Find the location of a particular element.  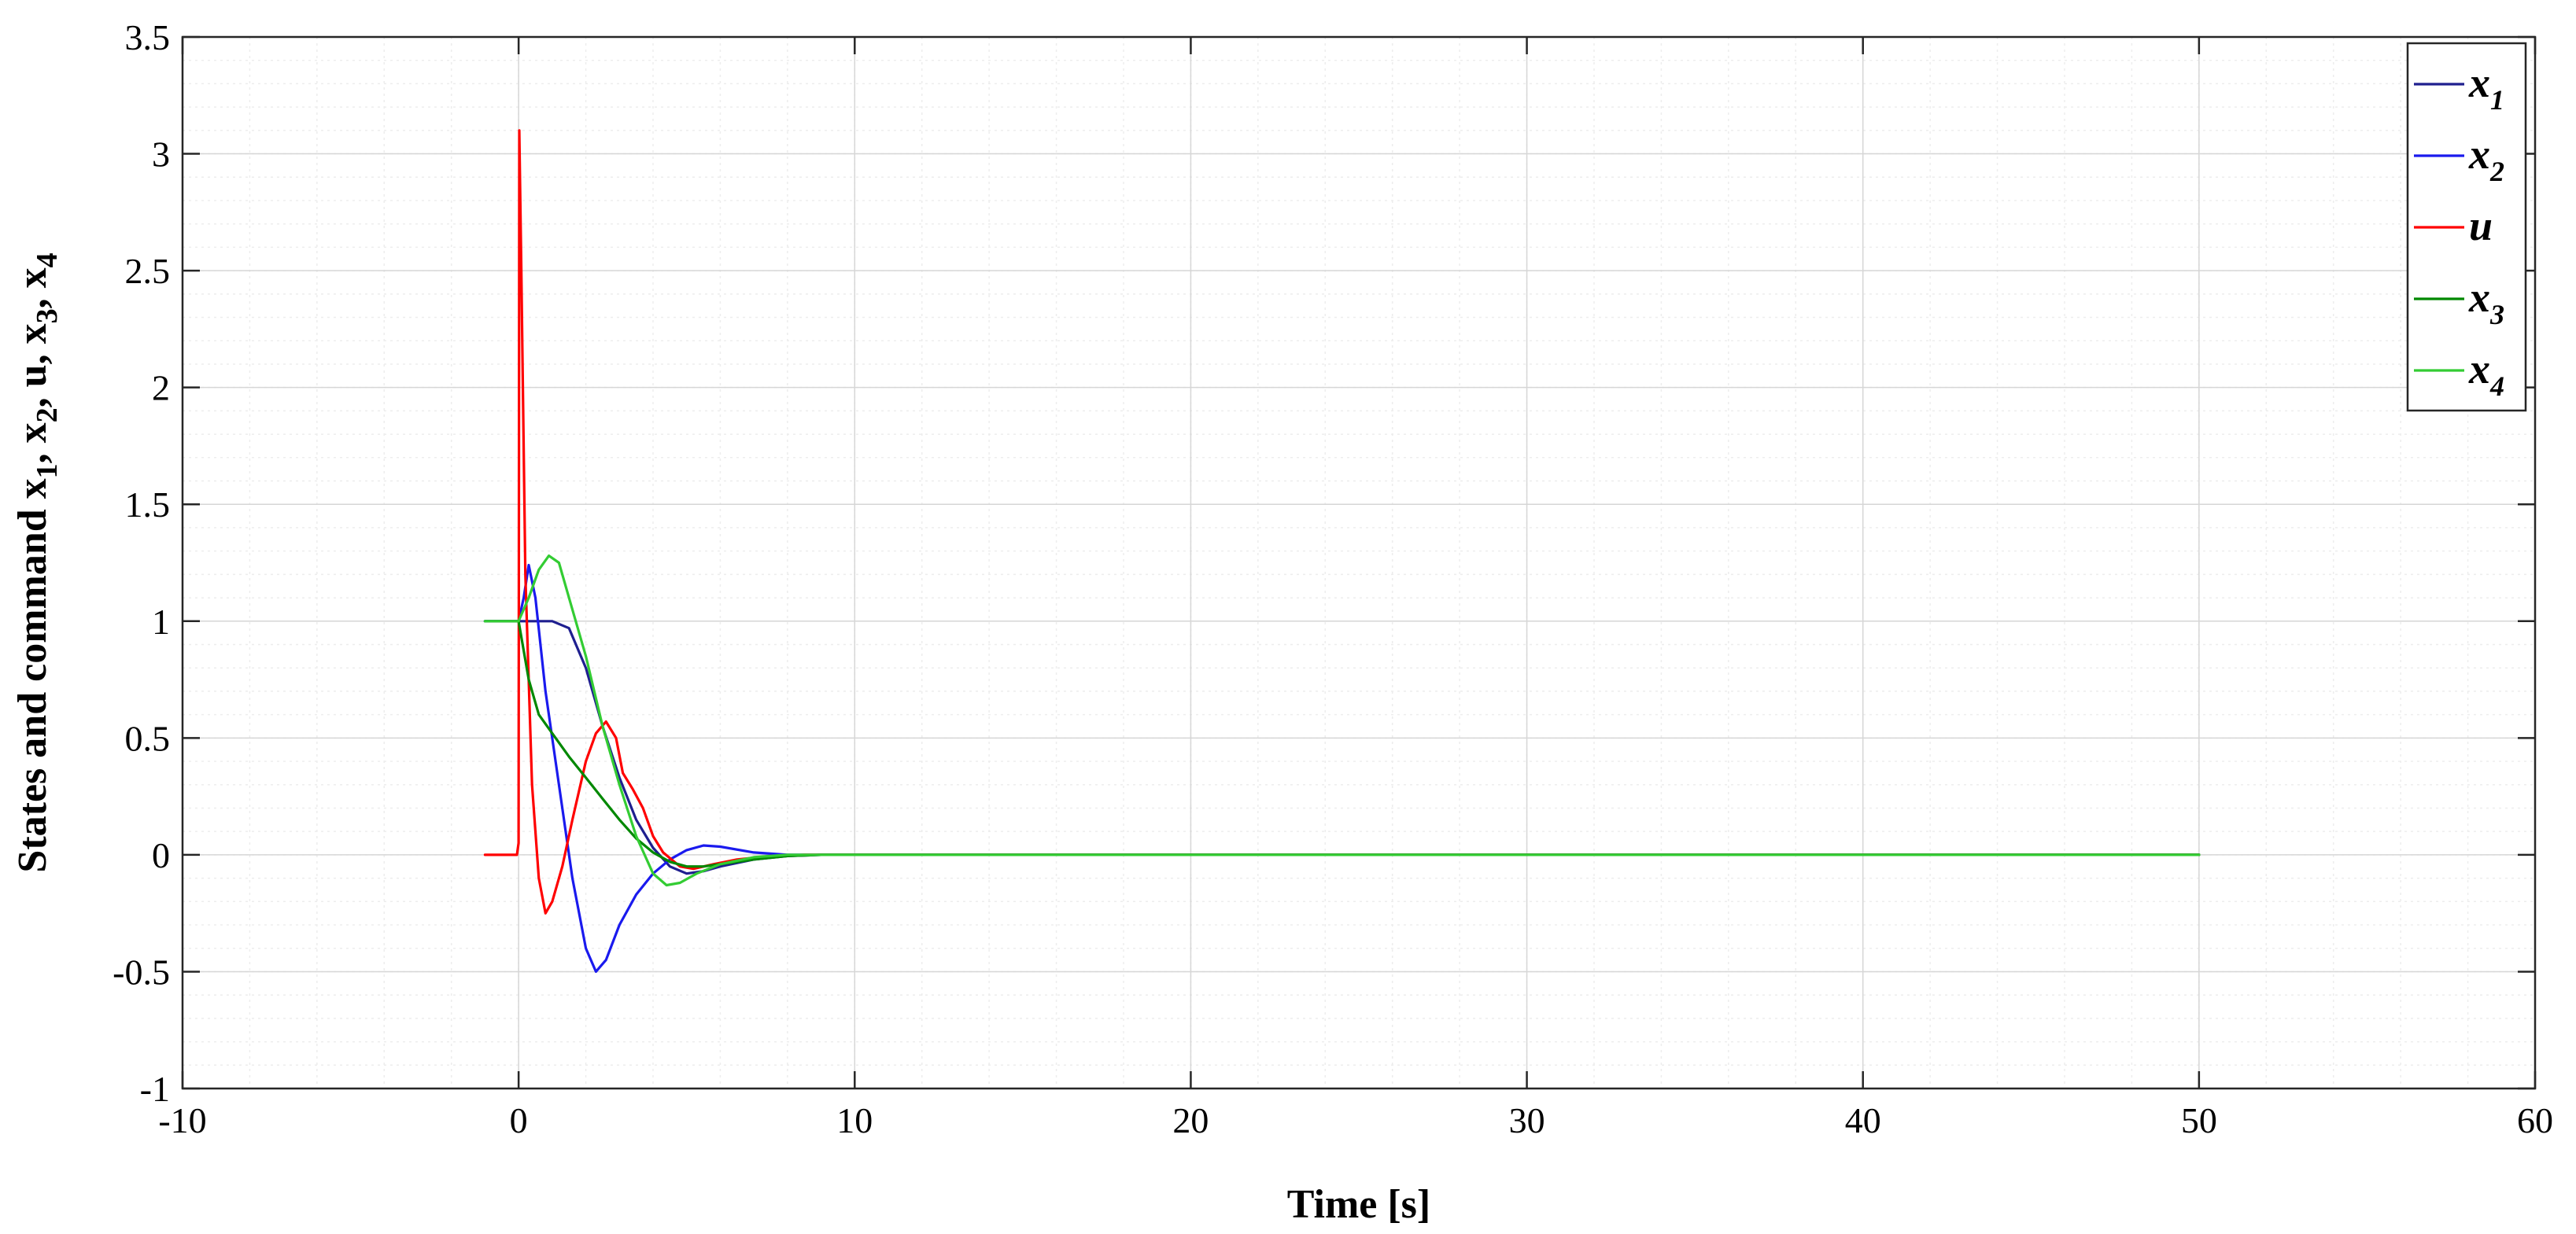

y-tick-label: -1 is located at coordinates (155, 1089).